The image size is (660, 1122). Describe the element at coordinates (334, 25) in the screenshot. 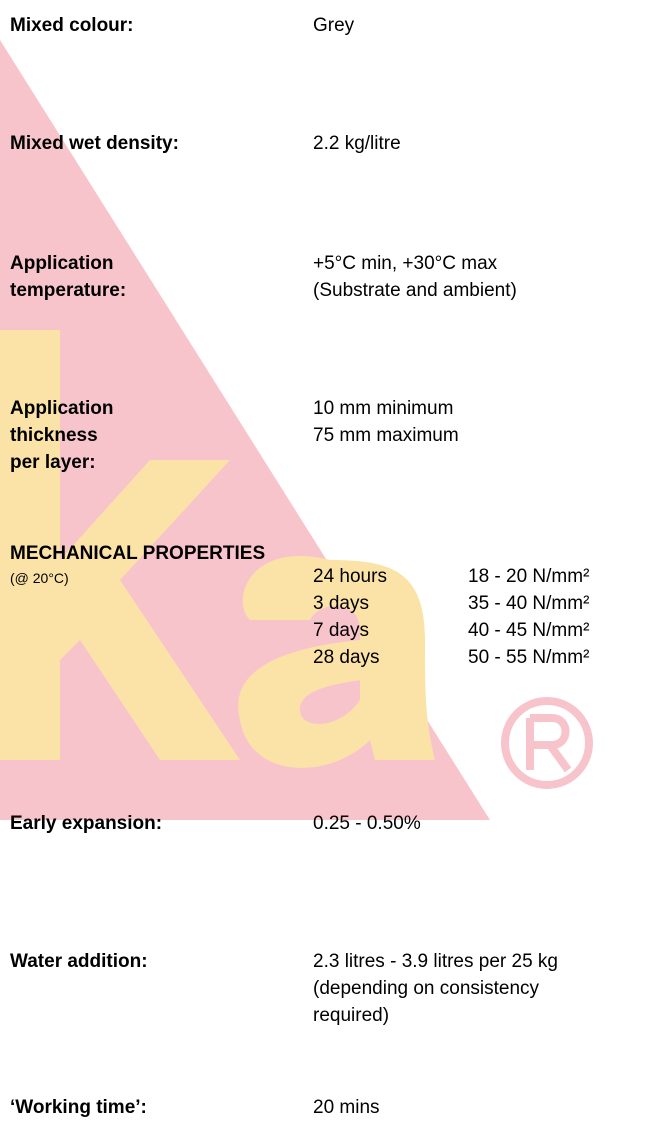

I see `property-value: Grey` at that location.